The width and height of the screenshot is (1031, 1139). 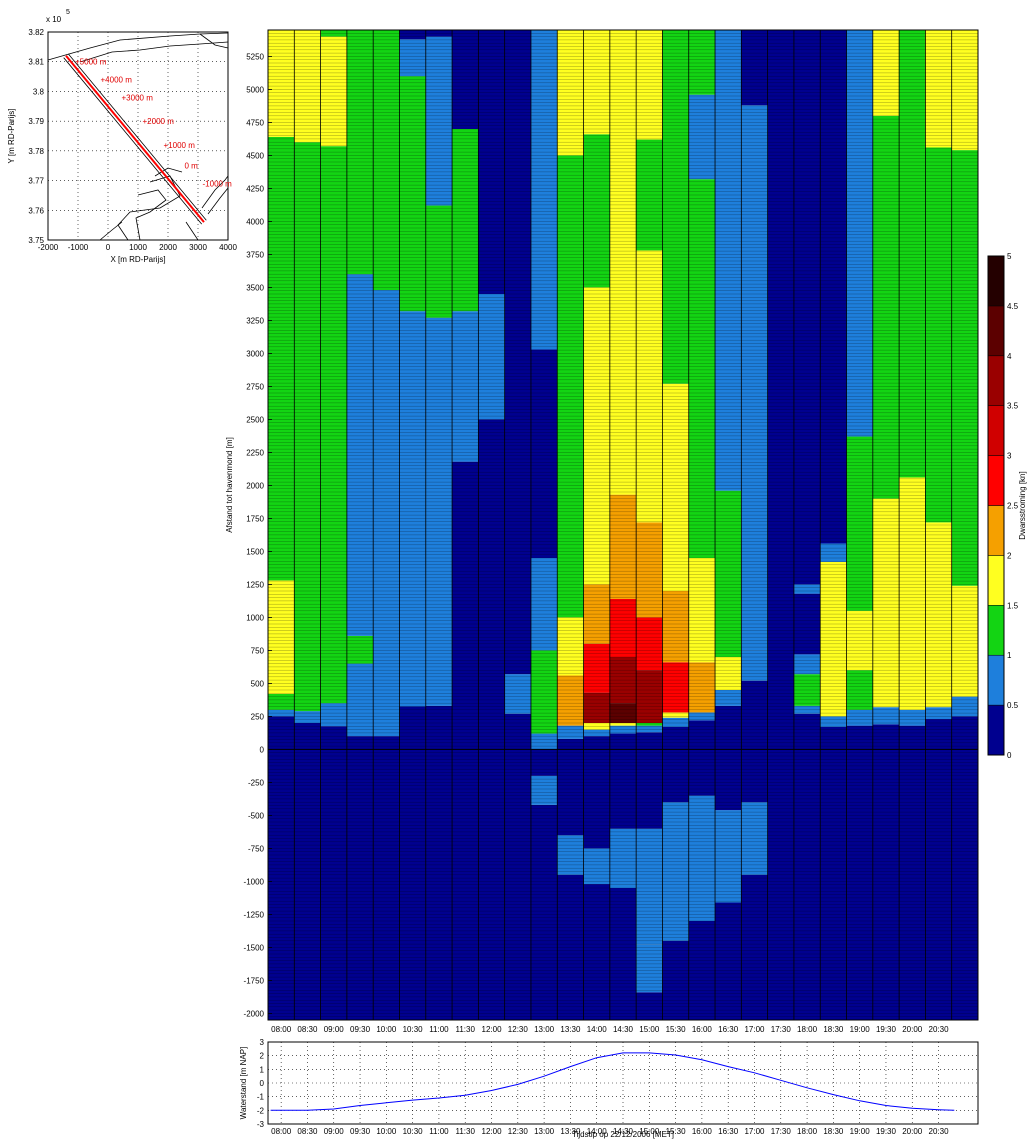 What do you see at coordinates (48, 247) in the screenshot?
I see `map-x-tick: -2000` at bounding box center [48, 247].